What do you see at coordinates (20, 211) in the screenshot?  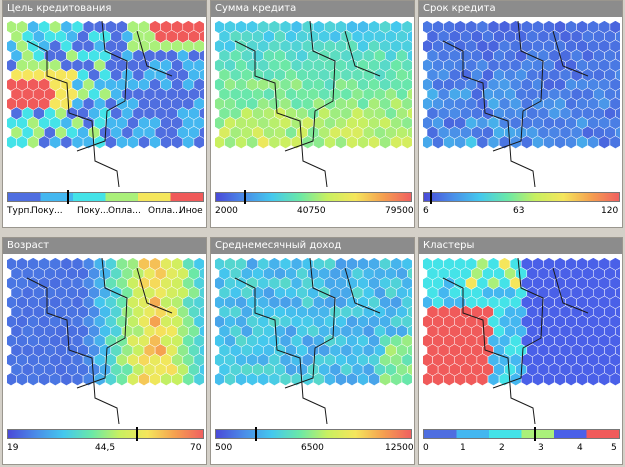 I see `legend-label: Турп.` at bounding box center [20, 211].